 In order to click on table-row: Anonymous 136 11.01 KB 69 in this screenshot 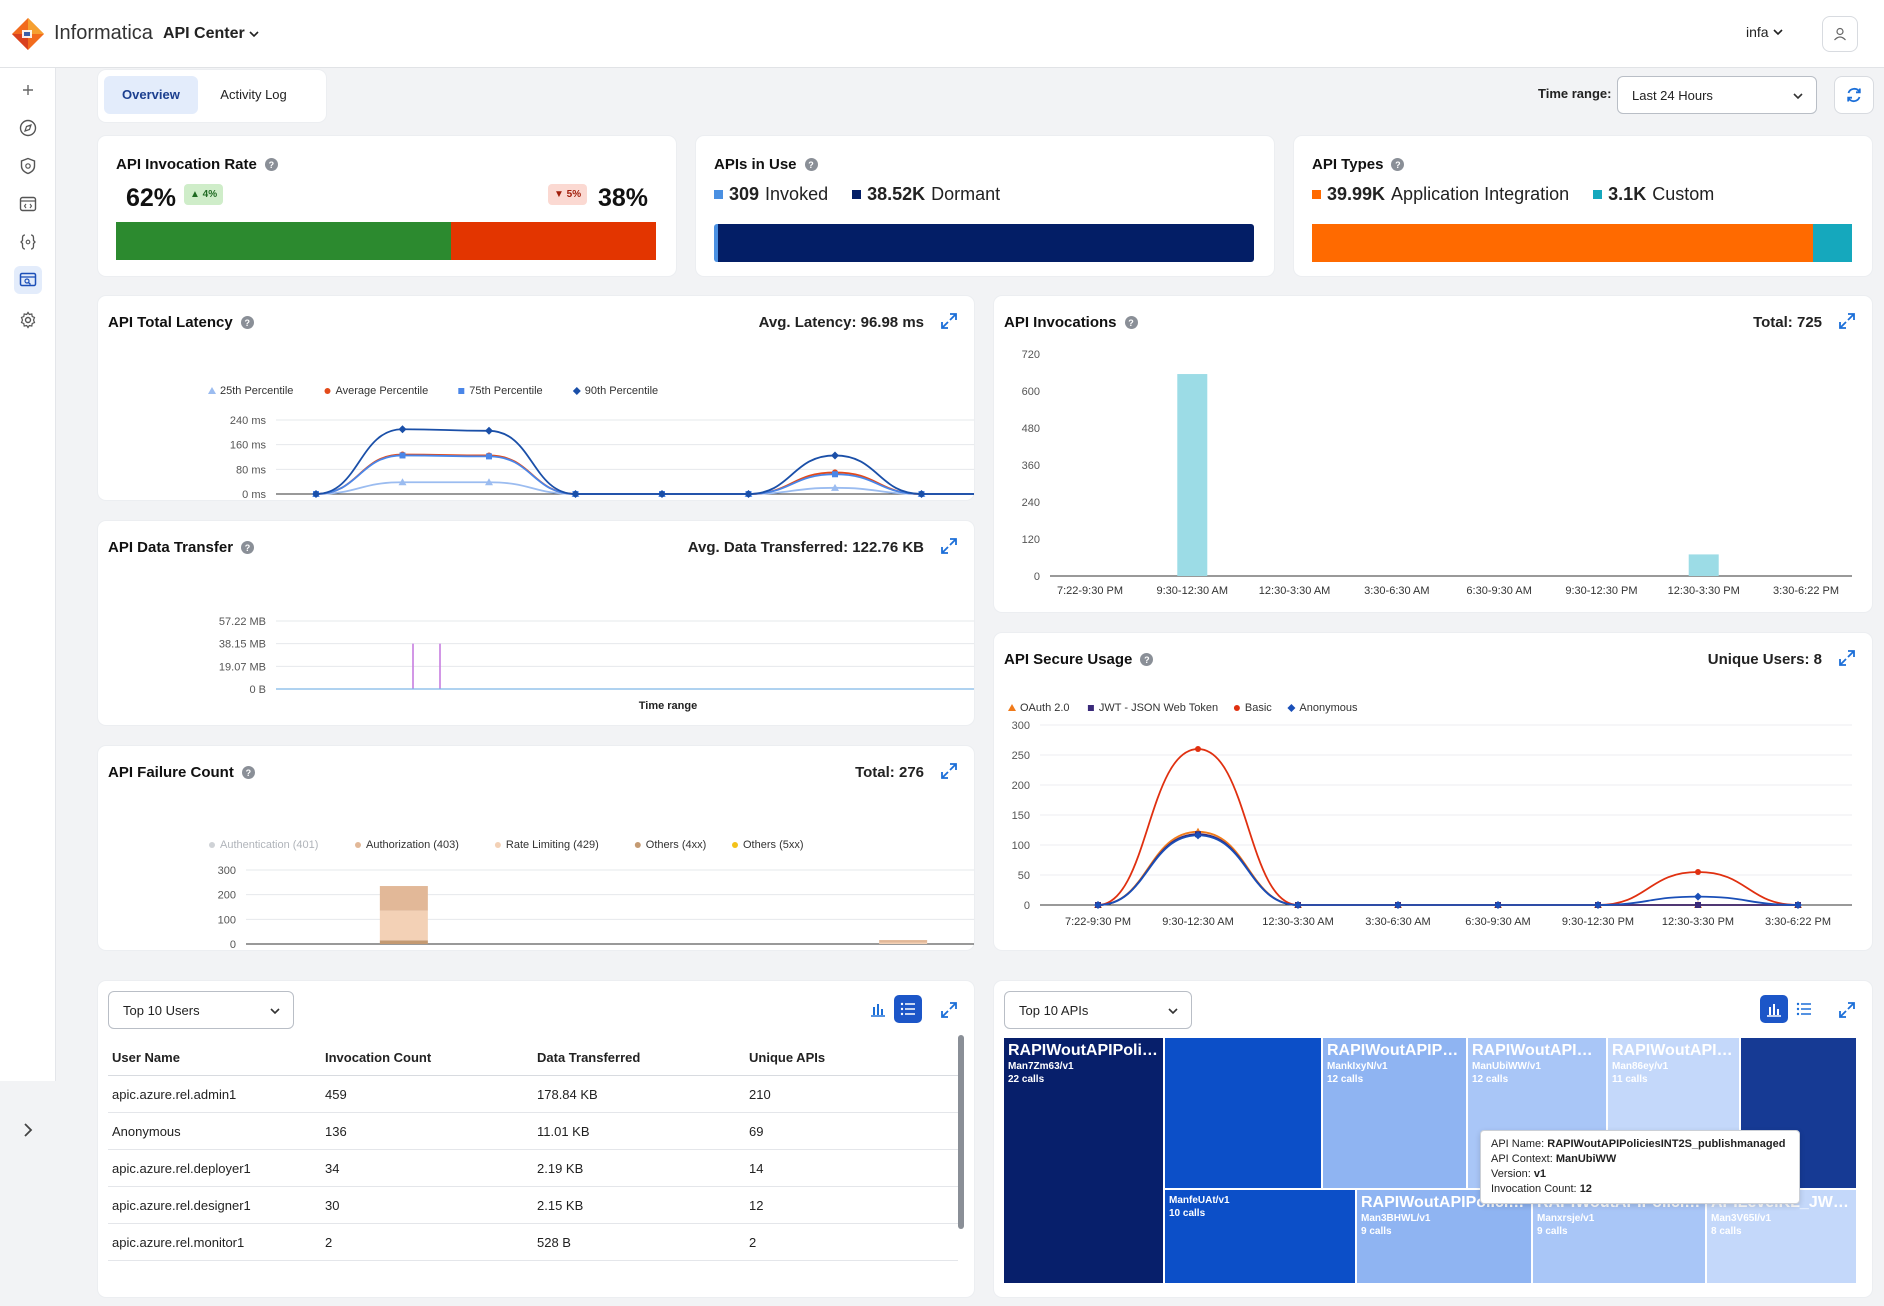, I will do `click(533, 1131)`.